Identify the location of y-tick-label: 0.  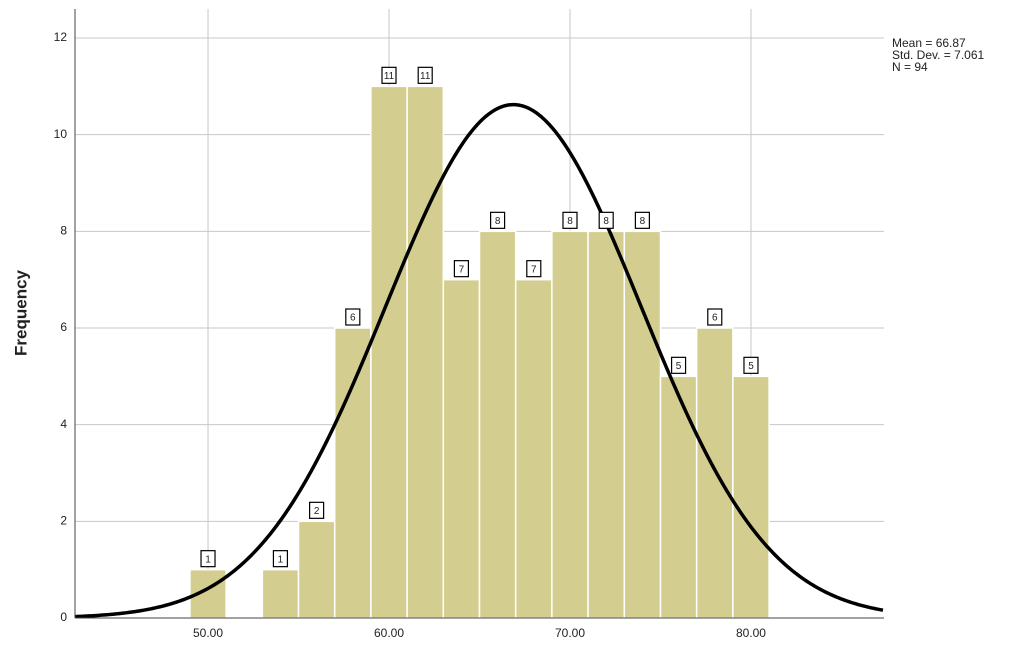
(63, 617).